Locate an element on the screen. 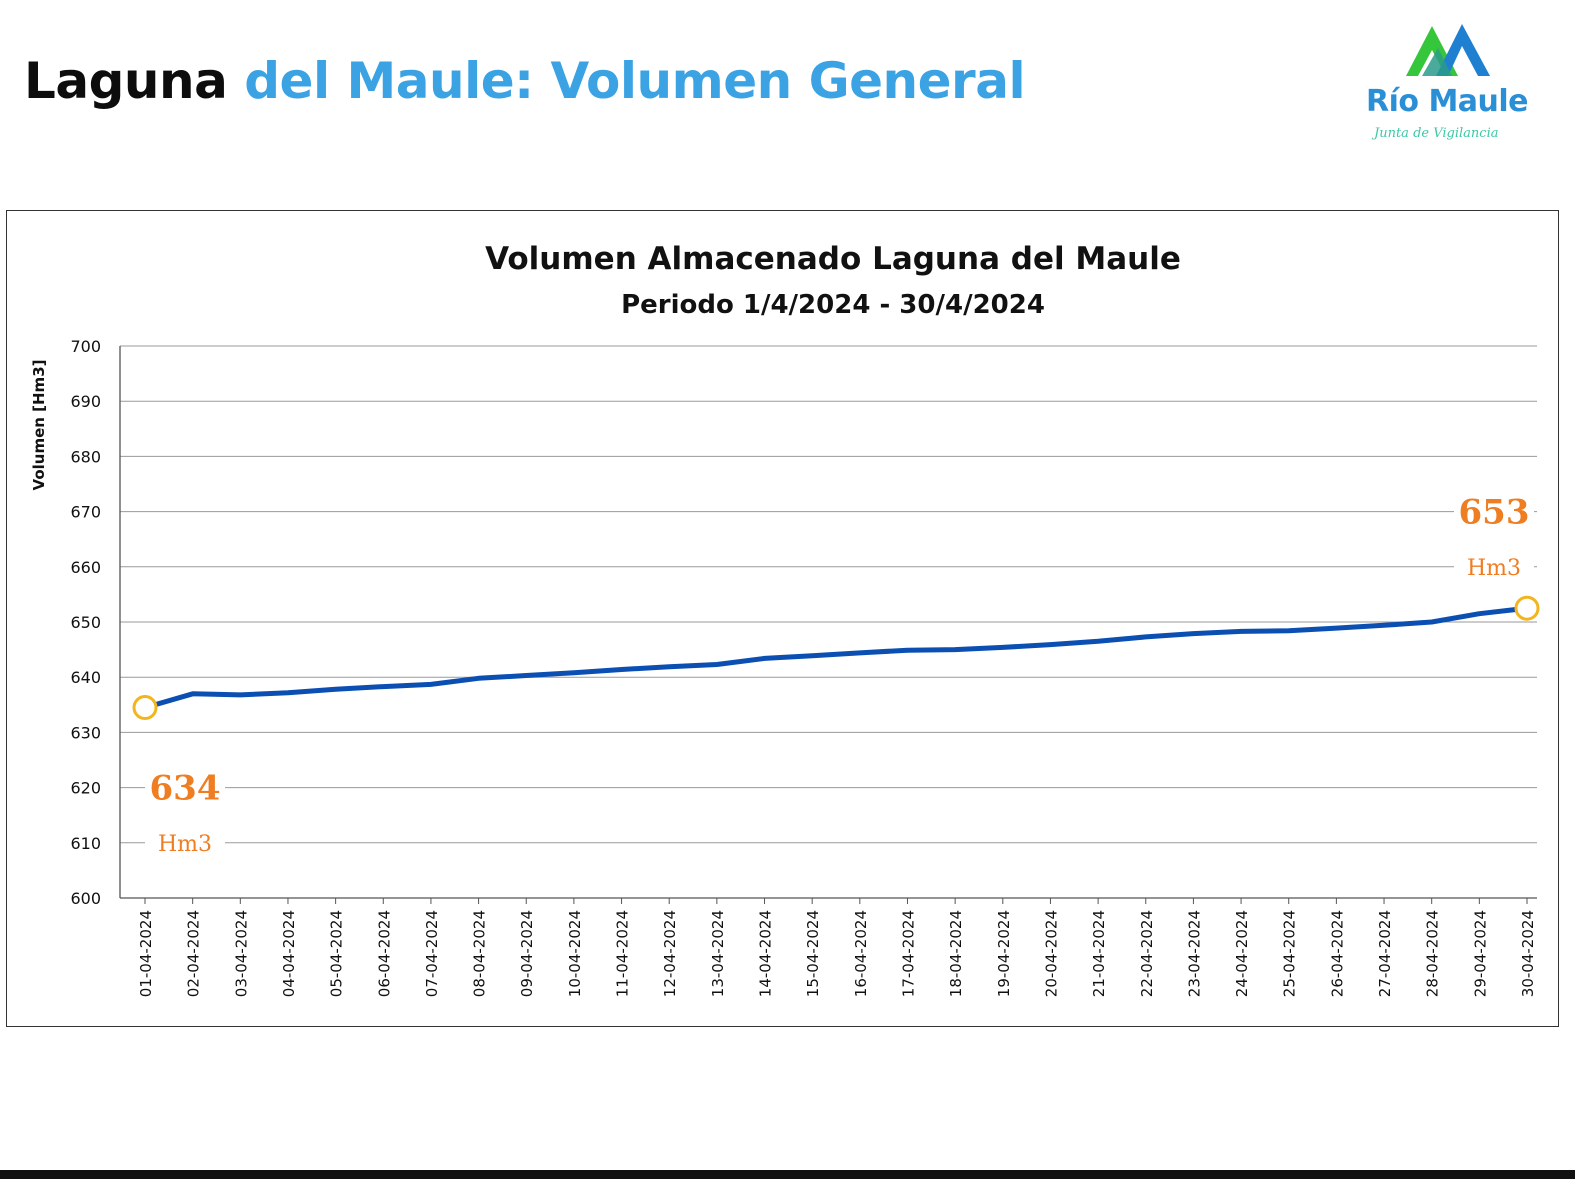 This screenshot has width=1575, height=1179. x-tick-label: 06-04-2024 is located at coordinates (384, 953).